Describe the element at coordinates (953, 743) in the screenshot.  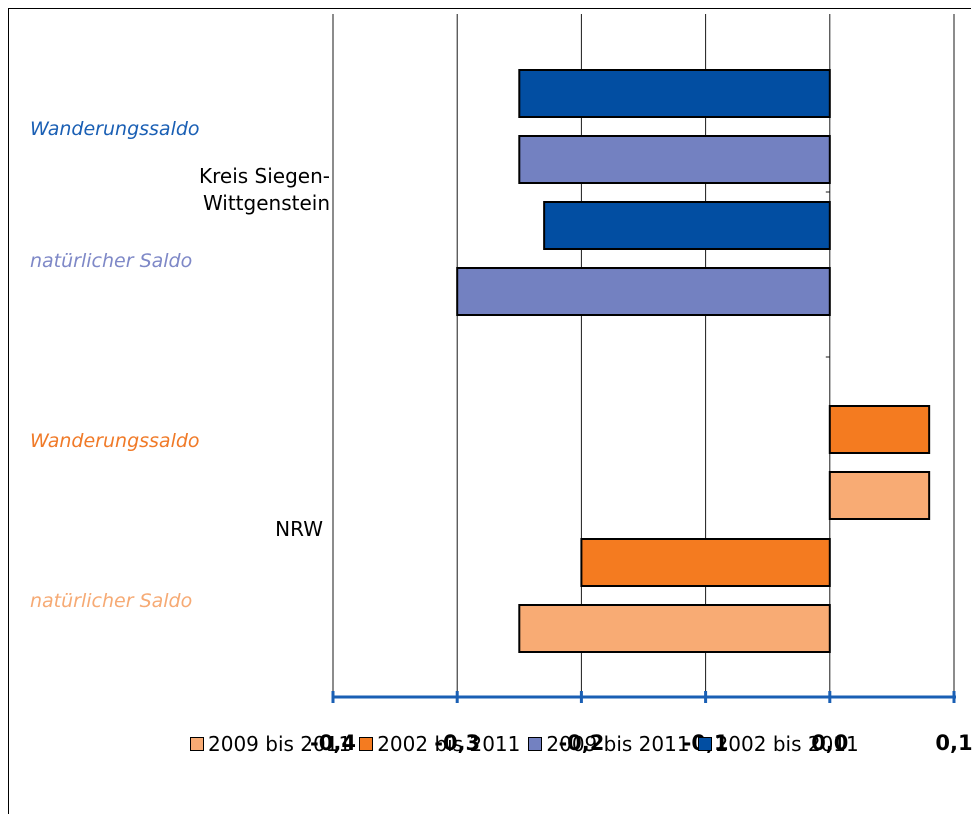
I see `x-tick-label: 0,1` at that location.